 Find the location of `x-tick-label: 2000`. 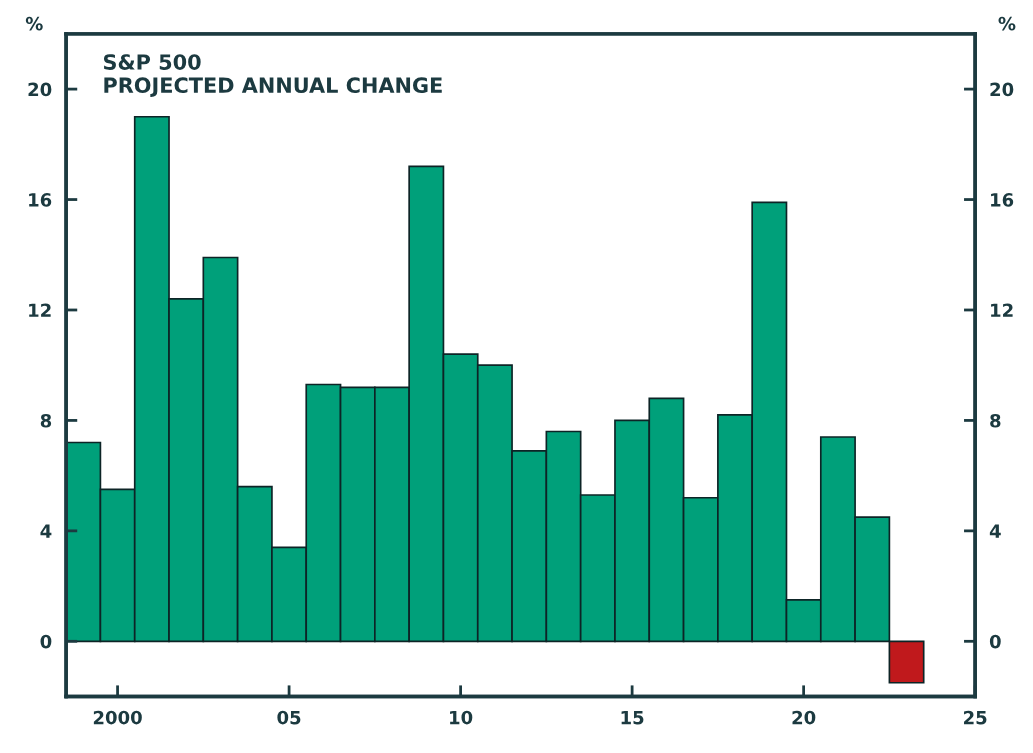

x-tick-label: 2000 is located at coordinates (117, 717).